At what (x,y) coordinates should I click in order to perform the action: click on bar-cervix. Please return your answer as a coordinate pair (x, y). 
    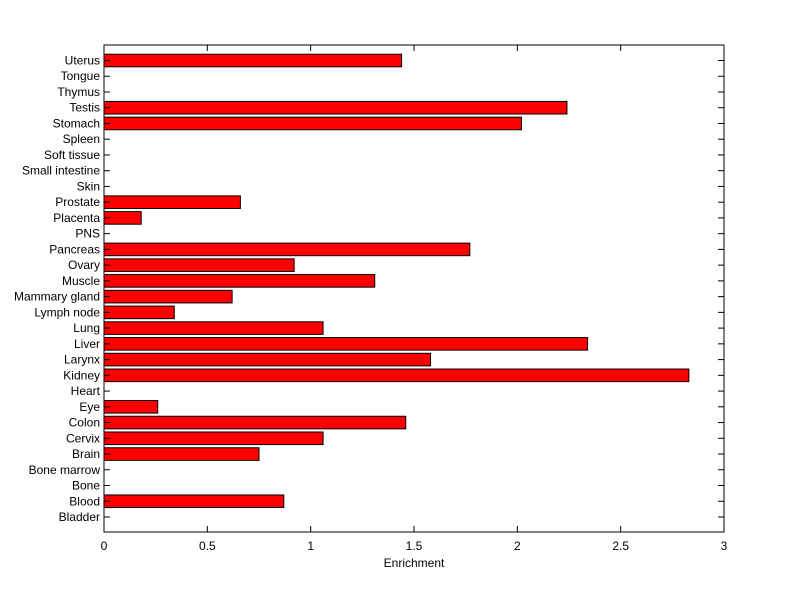
    Looking at the image, I should click on (213, 438).